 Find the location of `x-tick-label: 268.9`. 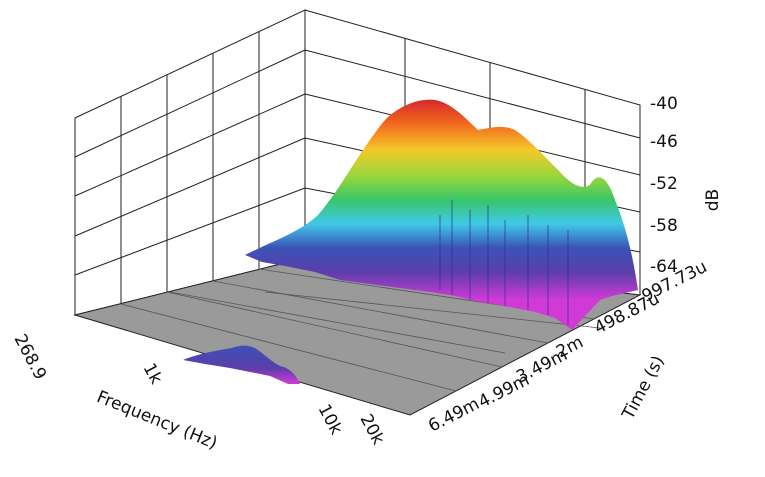

x-tick-label: 268.9 is located at coordinates (30, 357).